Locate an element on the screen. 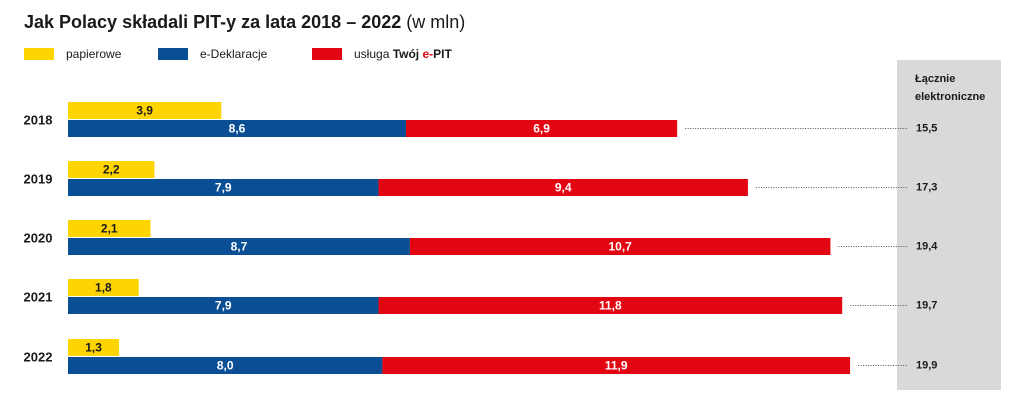 This screenshot has height=404, width=1024. bar-edeklaracje-2021 is located at coordinates (223, 305).